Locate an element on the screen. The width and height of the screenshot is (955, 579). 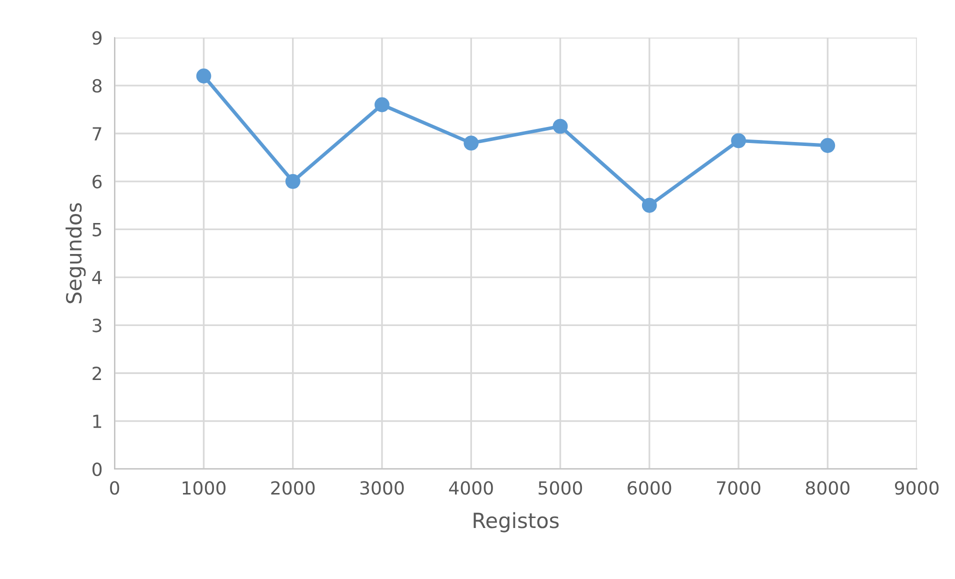
x-tick-label: 8000 is located at coordinates (828, 488).